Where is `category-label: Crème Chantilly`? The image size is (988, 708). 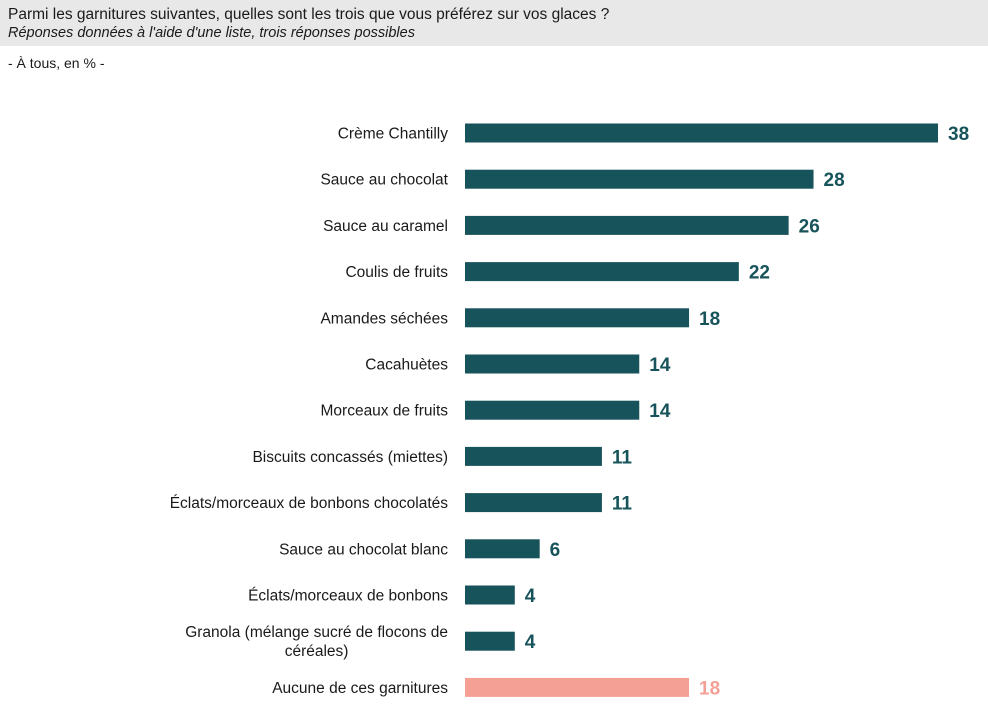 category-label: Crème Chantilly is located at coordinates (393, 134).